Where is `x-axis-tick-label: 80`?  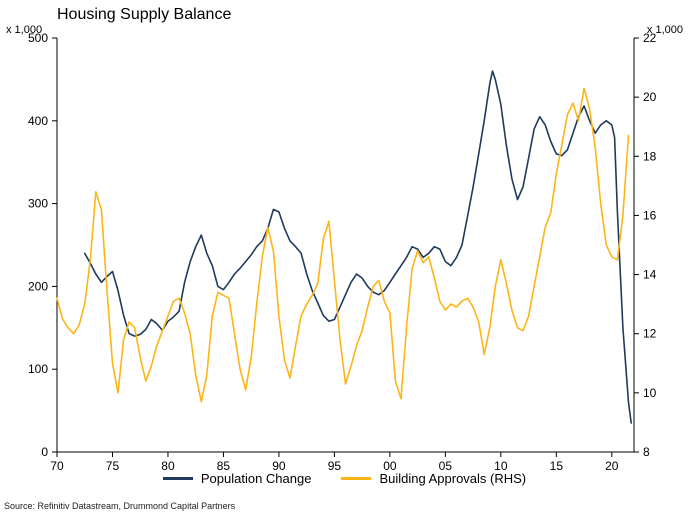 x-axis-tick-label: 80 is located at coordinates (168, 466).